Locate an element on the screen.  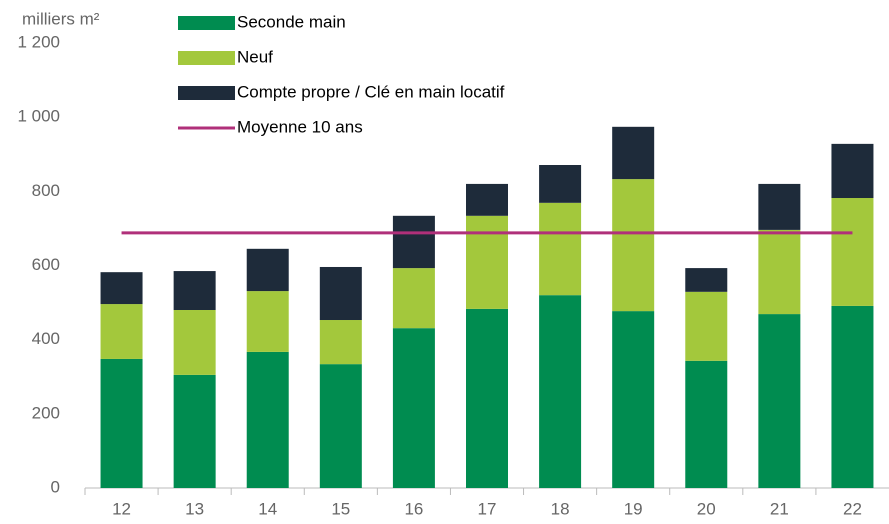
x-tick-label: 15 is located at coordinates (340, 508).